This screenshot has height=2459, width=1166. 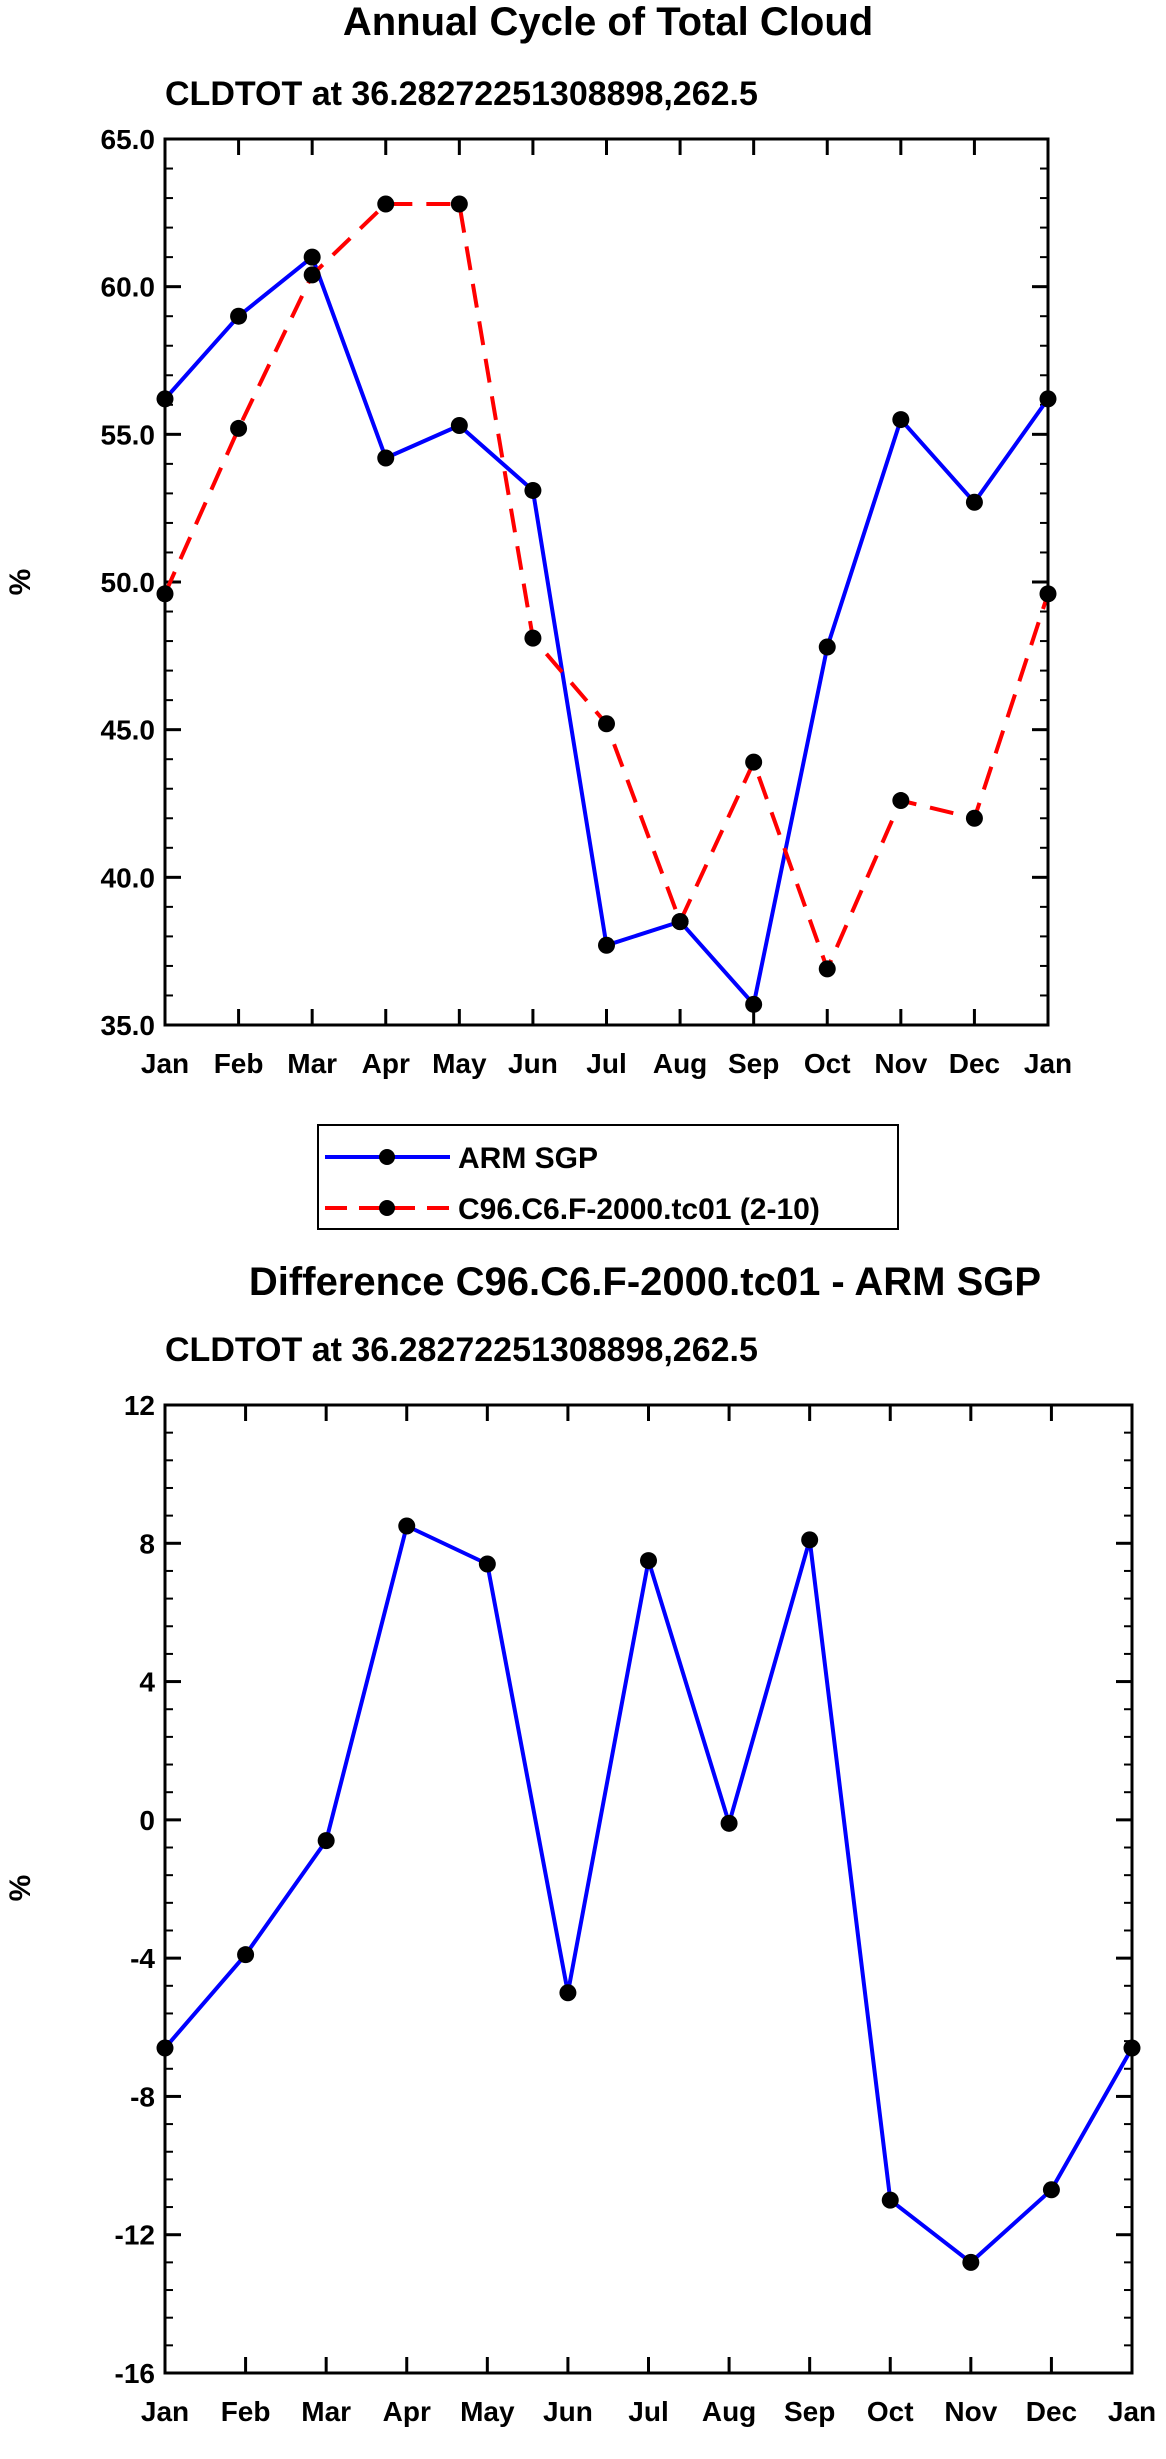 I want to click on y-tick-label: 55.0, so click(x=128, y=434).